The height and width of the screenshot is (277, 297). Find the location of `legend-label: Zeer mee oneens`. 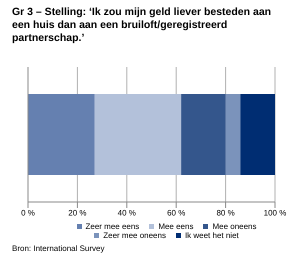

legend-label: Zeer mee oneens is located at coordinates (134, 235).